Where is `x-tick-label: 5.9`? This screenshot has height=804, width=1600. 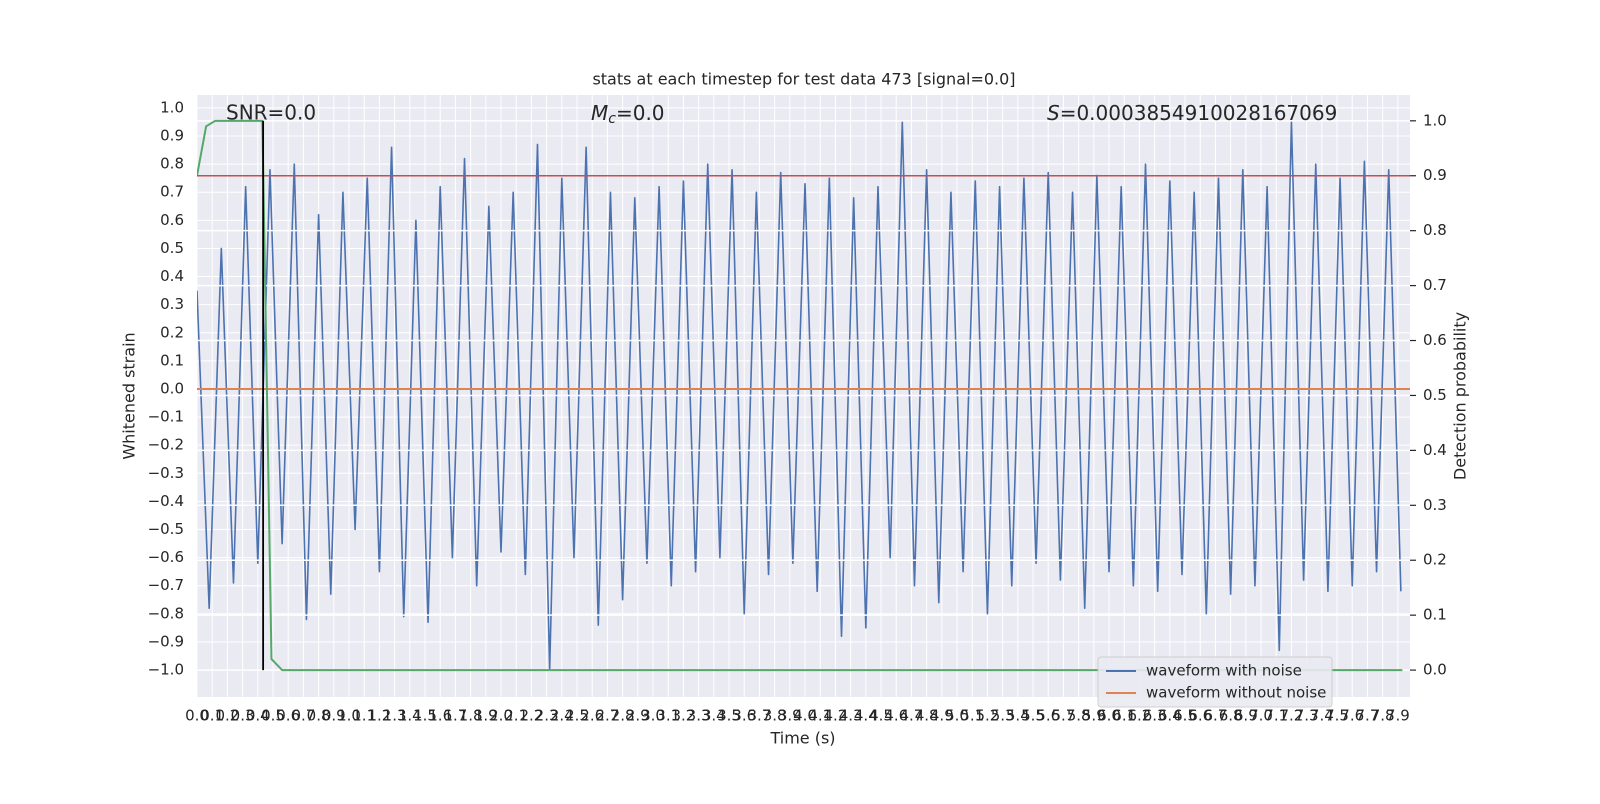
x-tick-label: 5.9 is located at coordinates (1094, 716).